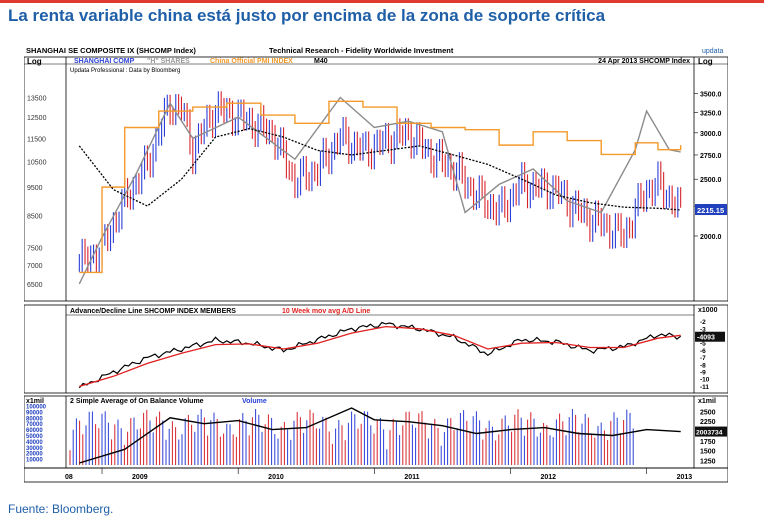 This screenshot has height=523, width=764. I want to click on price-right-tick-5: 3250.0, so click(711, 113).